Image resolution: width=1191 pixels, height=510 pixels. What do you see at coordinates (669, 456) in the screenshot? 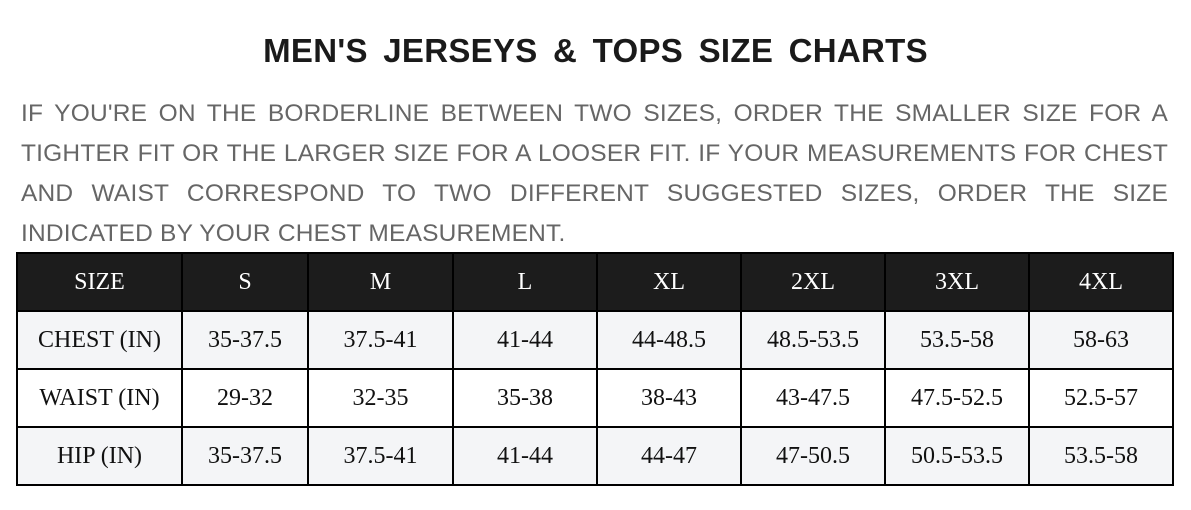
I see `table-cell: 44-47` at bounding box center [669, 456].